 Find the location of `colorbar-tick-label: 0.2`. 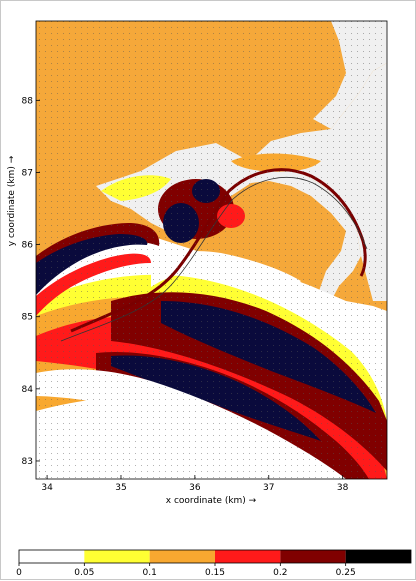

colorbar-tick-label: 0.2 is located at coordinates (280, 573).